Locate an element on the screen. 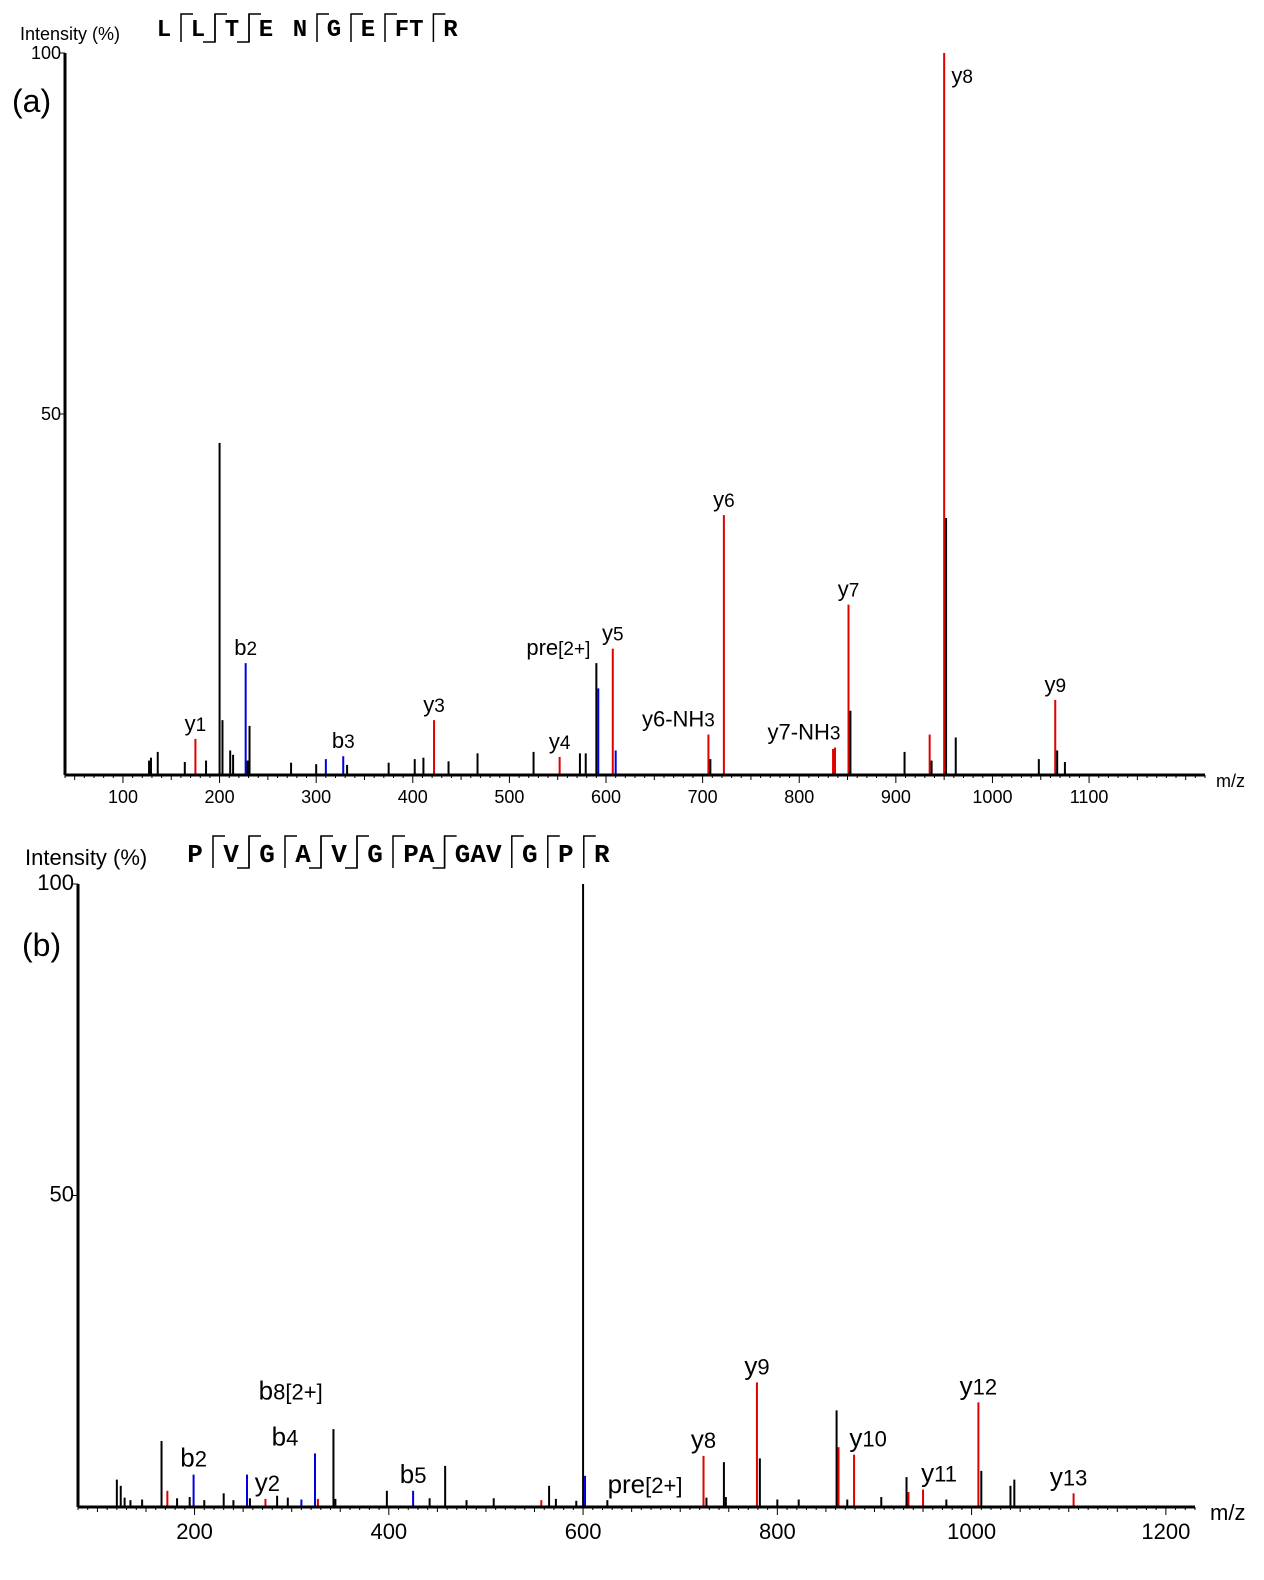  x-tick-label: 100 is located at coordinates (123, 797).